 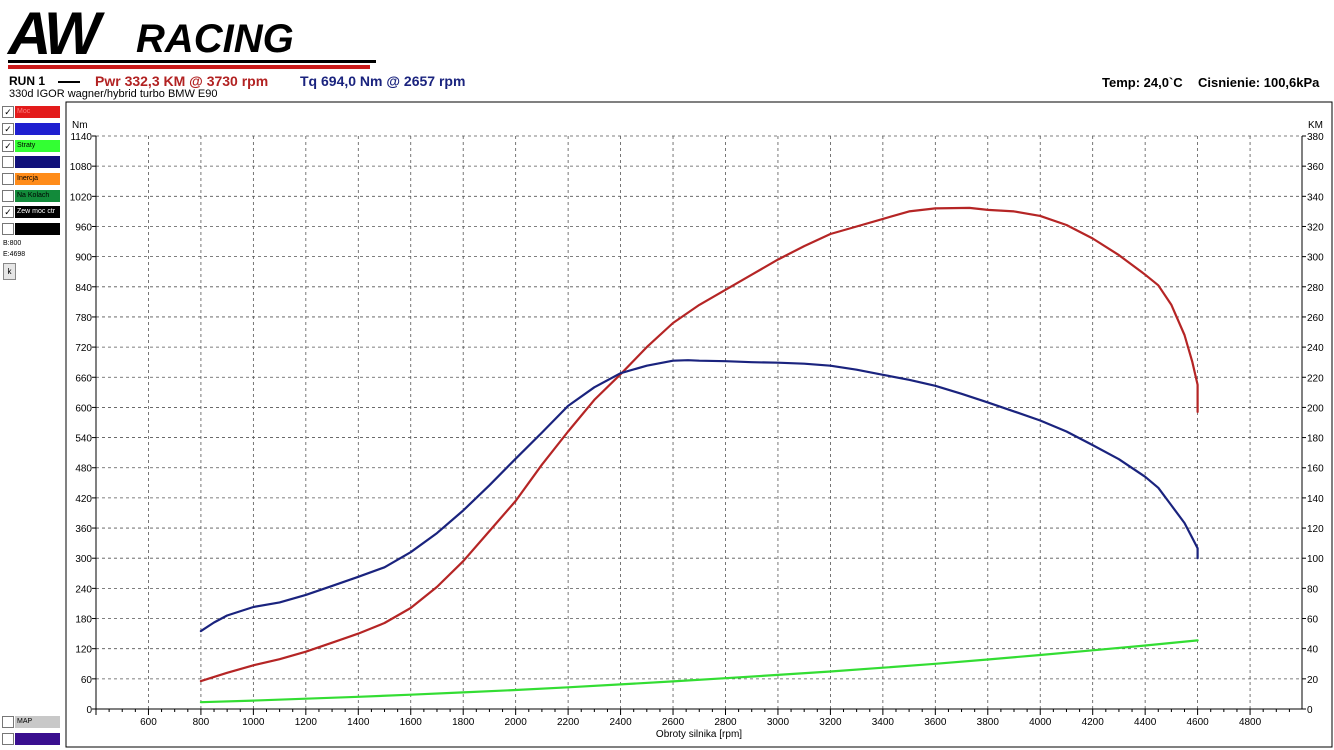 I want to click on legend-item-map: MAP, so click(x=31, y=722).